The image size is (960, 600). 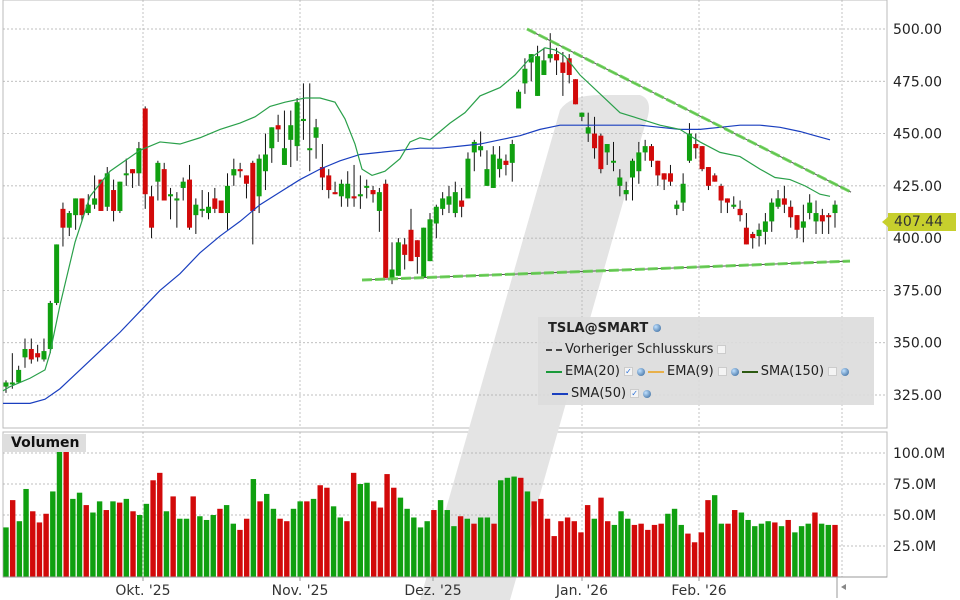 I want to click on legend-row-ema: EMA(20) ✓ EMA(9) SMA(150), so click(x=699, y=371).